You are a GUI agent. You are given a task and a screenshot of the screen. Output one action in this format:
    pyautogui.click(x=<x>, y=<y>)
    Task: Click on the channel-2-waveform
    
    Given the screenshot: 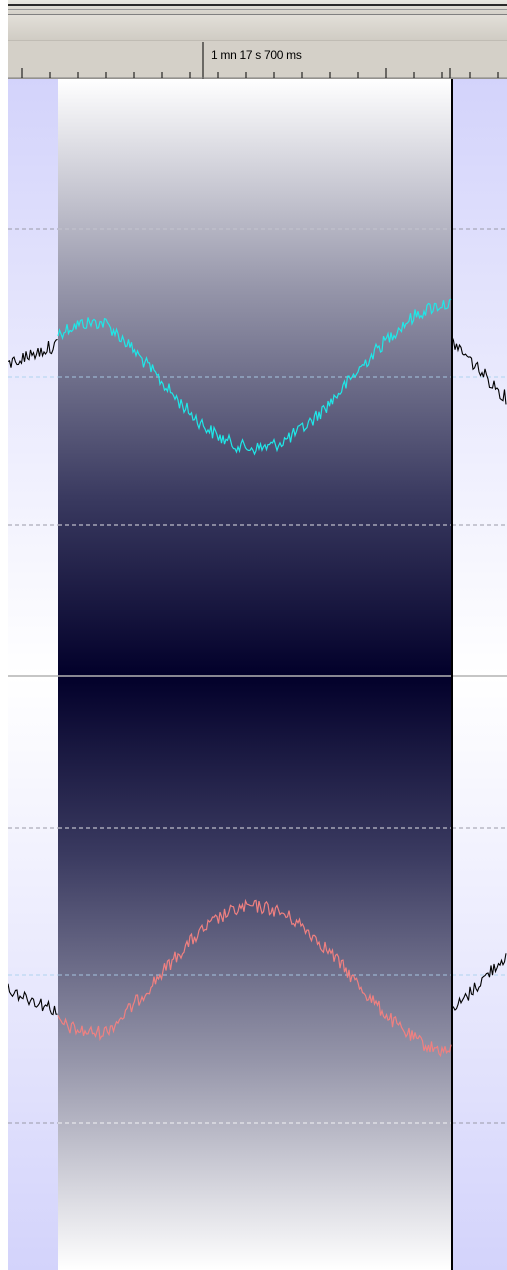 What is the action you would take?
    pyautogui.click(x=254, y=978)
    